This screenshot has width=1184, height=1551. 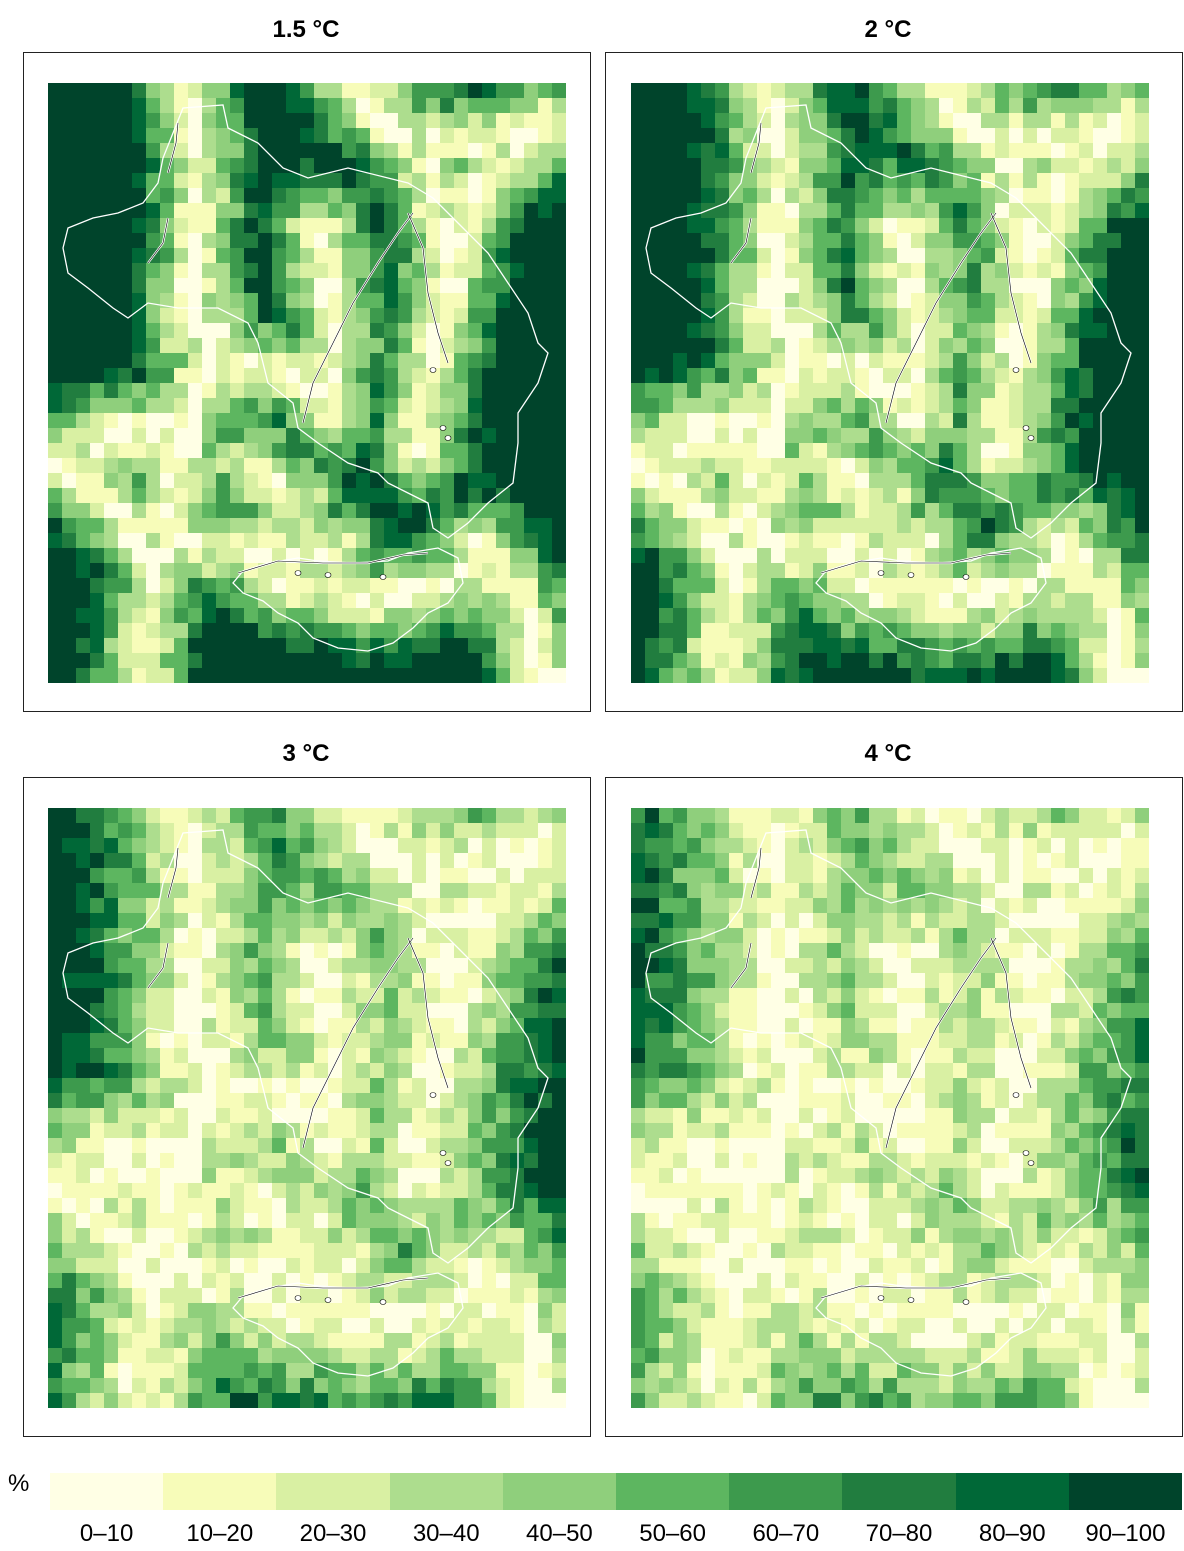 I want to click on river-outline-inner, so click(x=298, y=348).